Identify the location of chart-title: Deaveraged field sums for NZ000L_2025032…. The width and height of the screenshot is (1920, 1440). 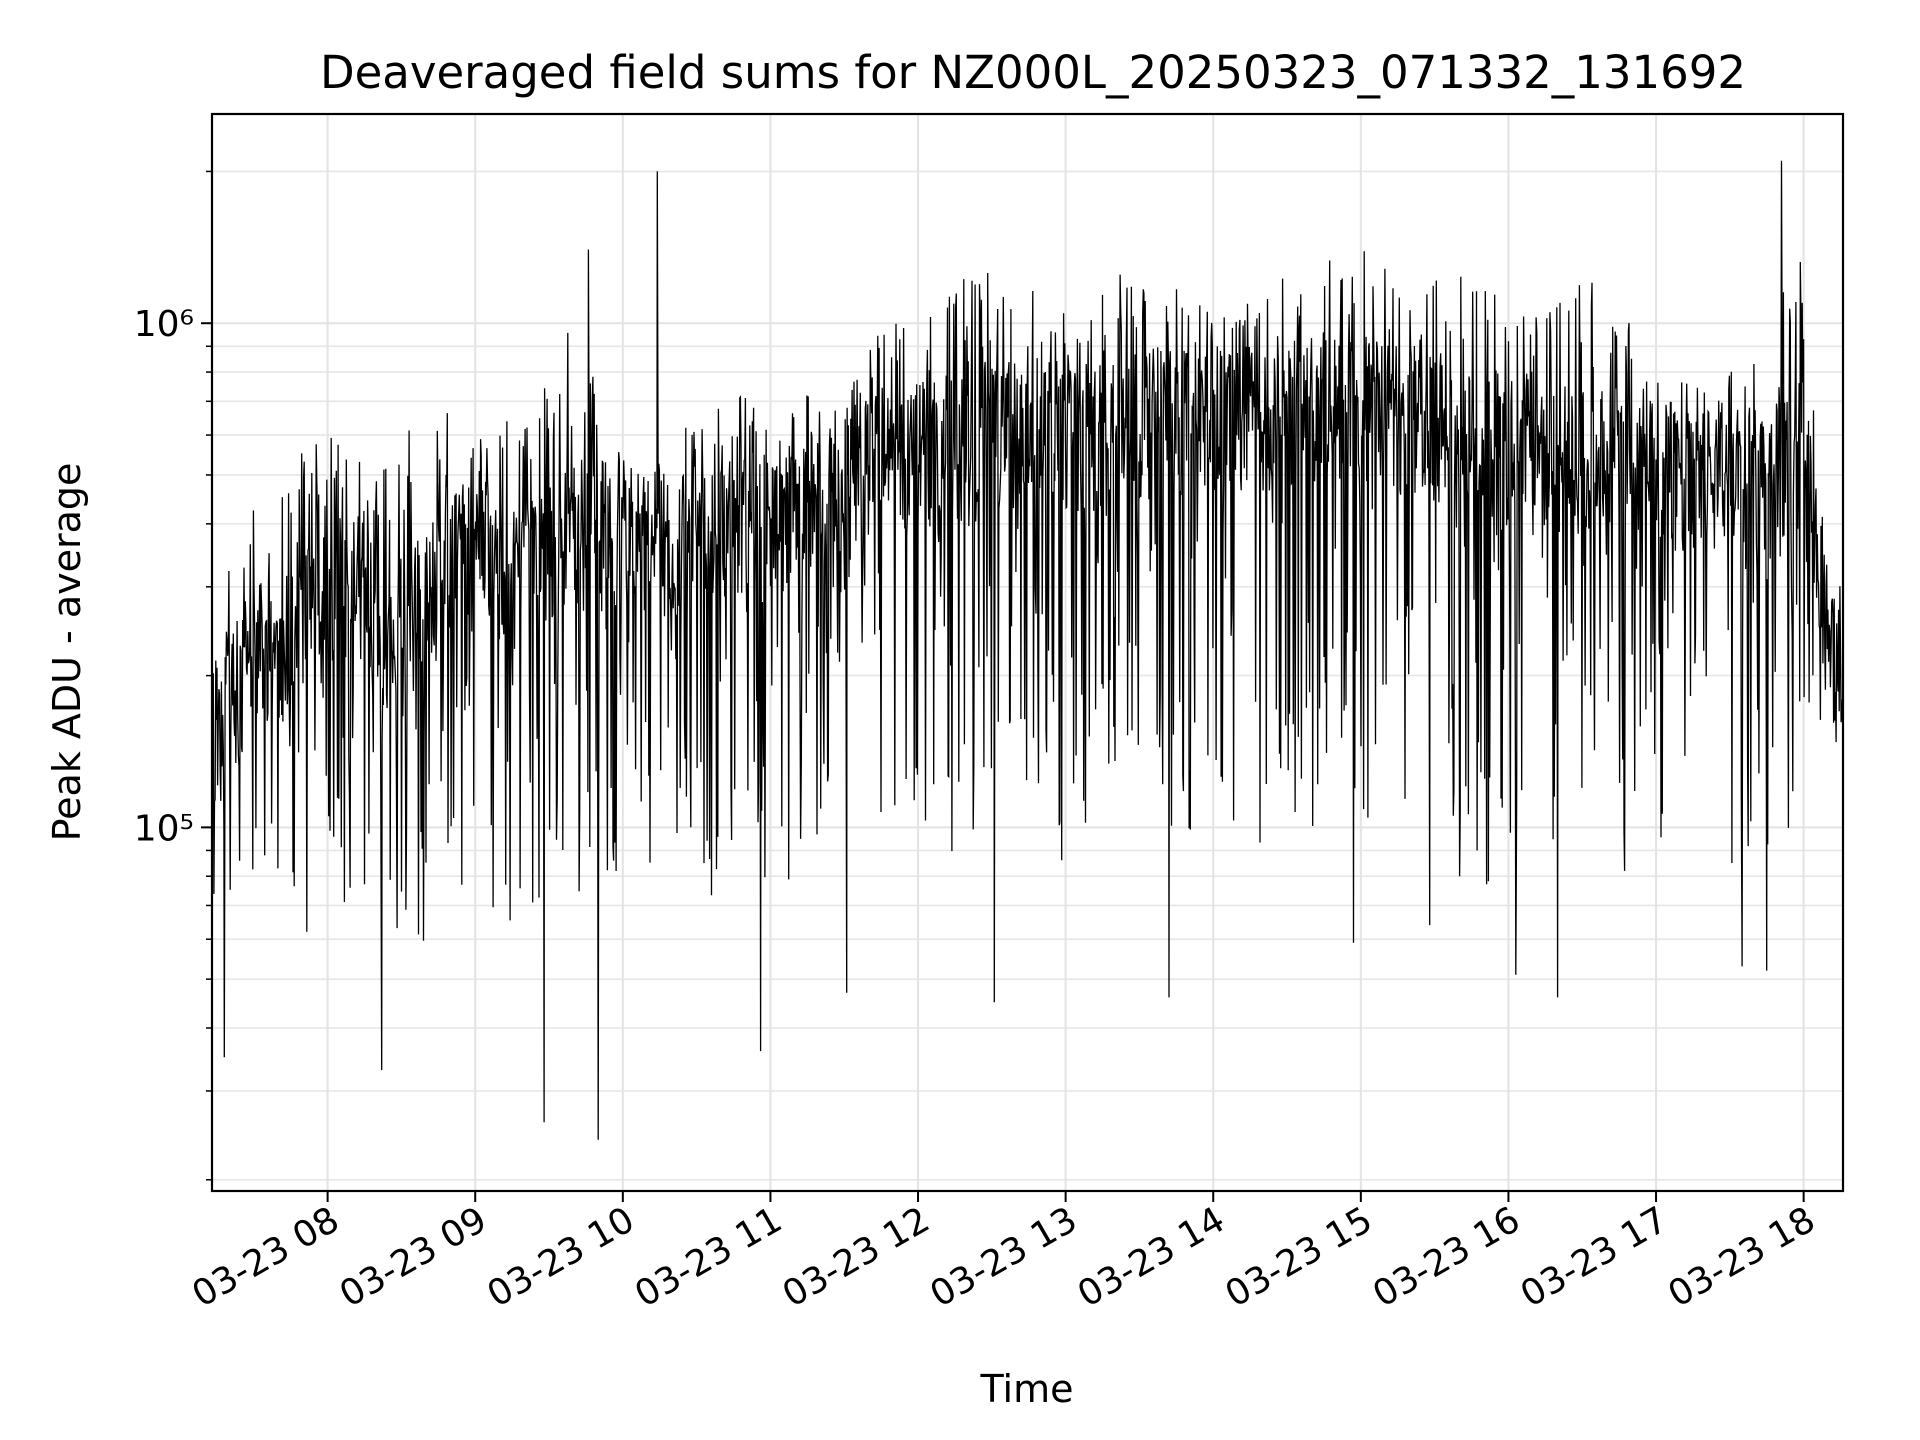
(1033, 72).